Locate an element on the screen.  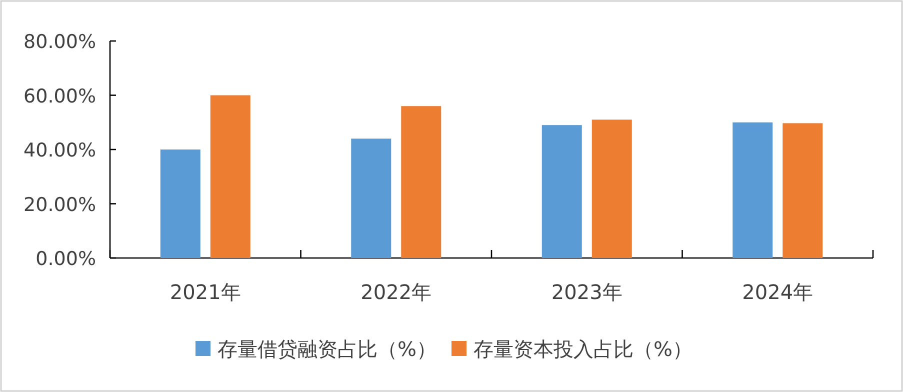
y-tick-label: 0.00% is located at coordinates (66, 259).